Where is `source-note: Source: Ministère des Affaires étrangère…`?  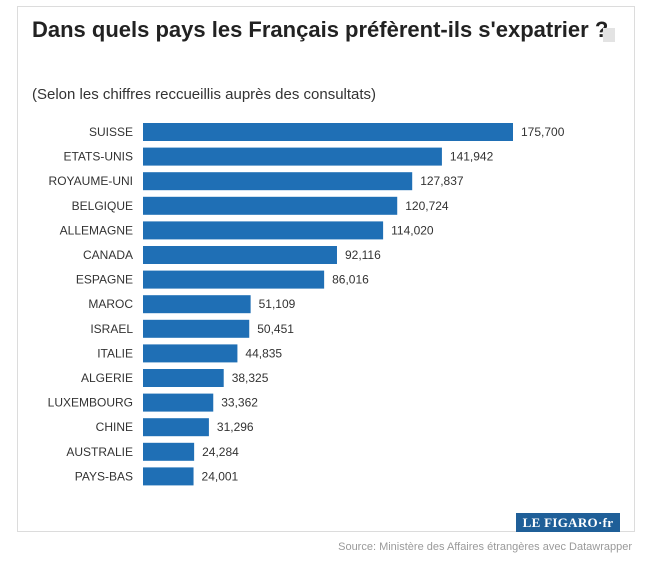 source-note: Source: Ministère des Affaires étrangère… is located at coordinates (485, 547).